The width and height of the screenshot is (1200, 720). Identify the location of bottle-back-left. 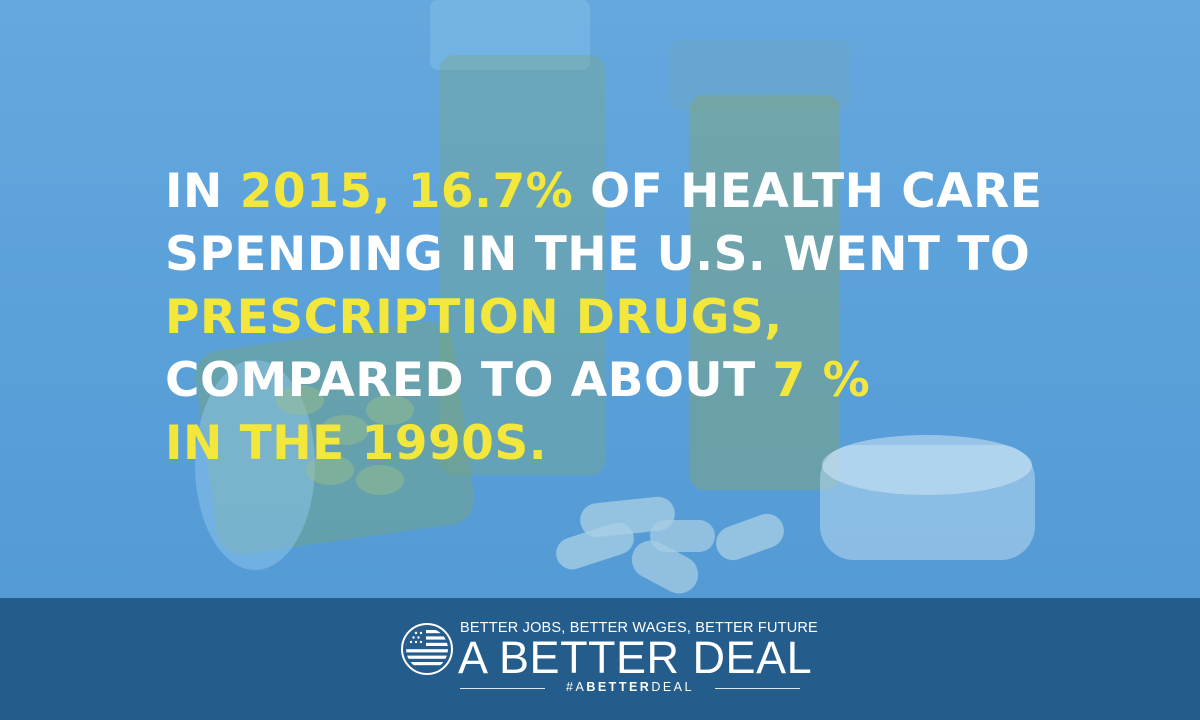
(522, 265).